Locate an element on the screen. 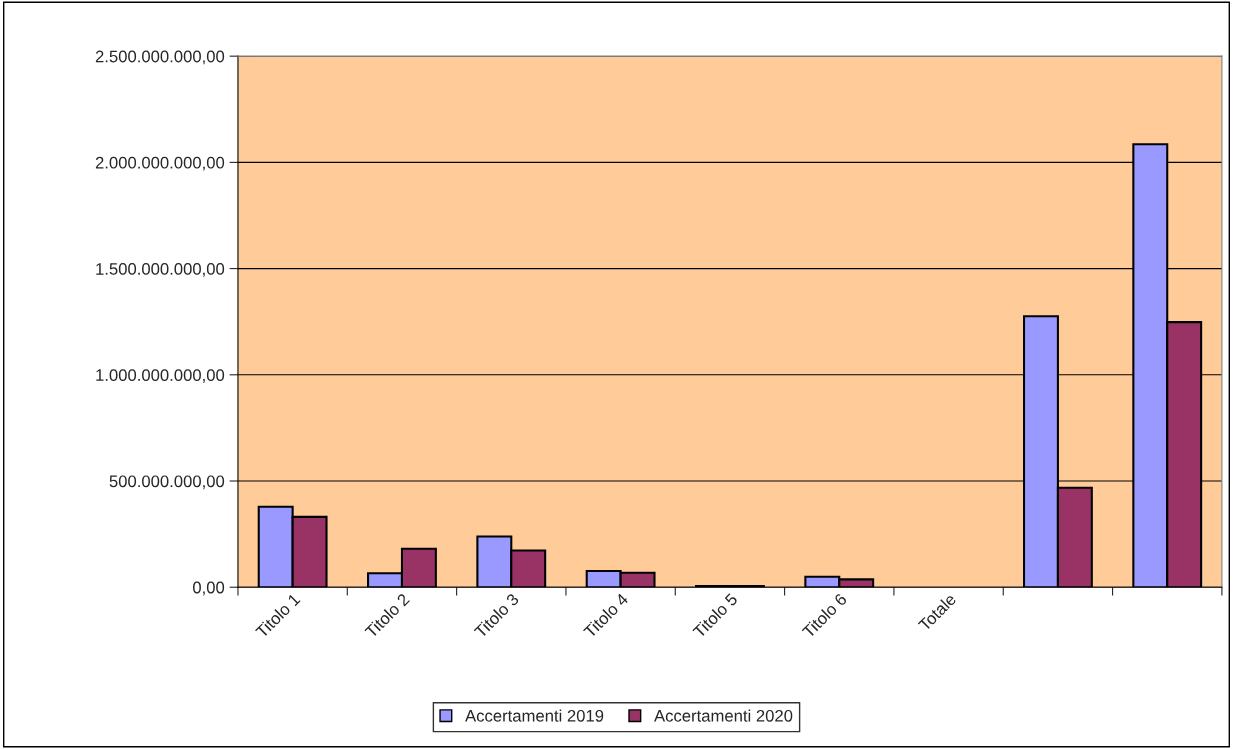  y-tick-label: 2.500.000.000,00 is located at coordinates (160, 57).